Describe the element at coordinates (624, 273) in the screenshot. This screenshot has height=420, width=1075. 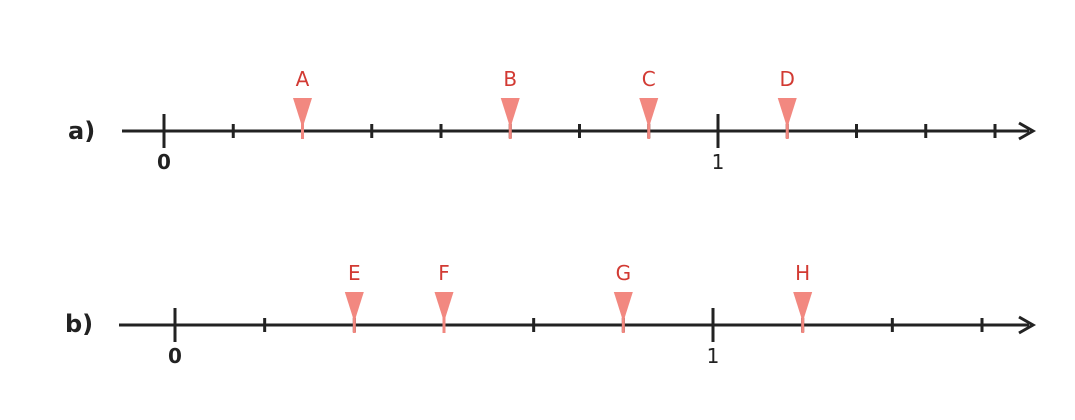
I see `marker-label-g: G` at that location.